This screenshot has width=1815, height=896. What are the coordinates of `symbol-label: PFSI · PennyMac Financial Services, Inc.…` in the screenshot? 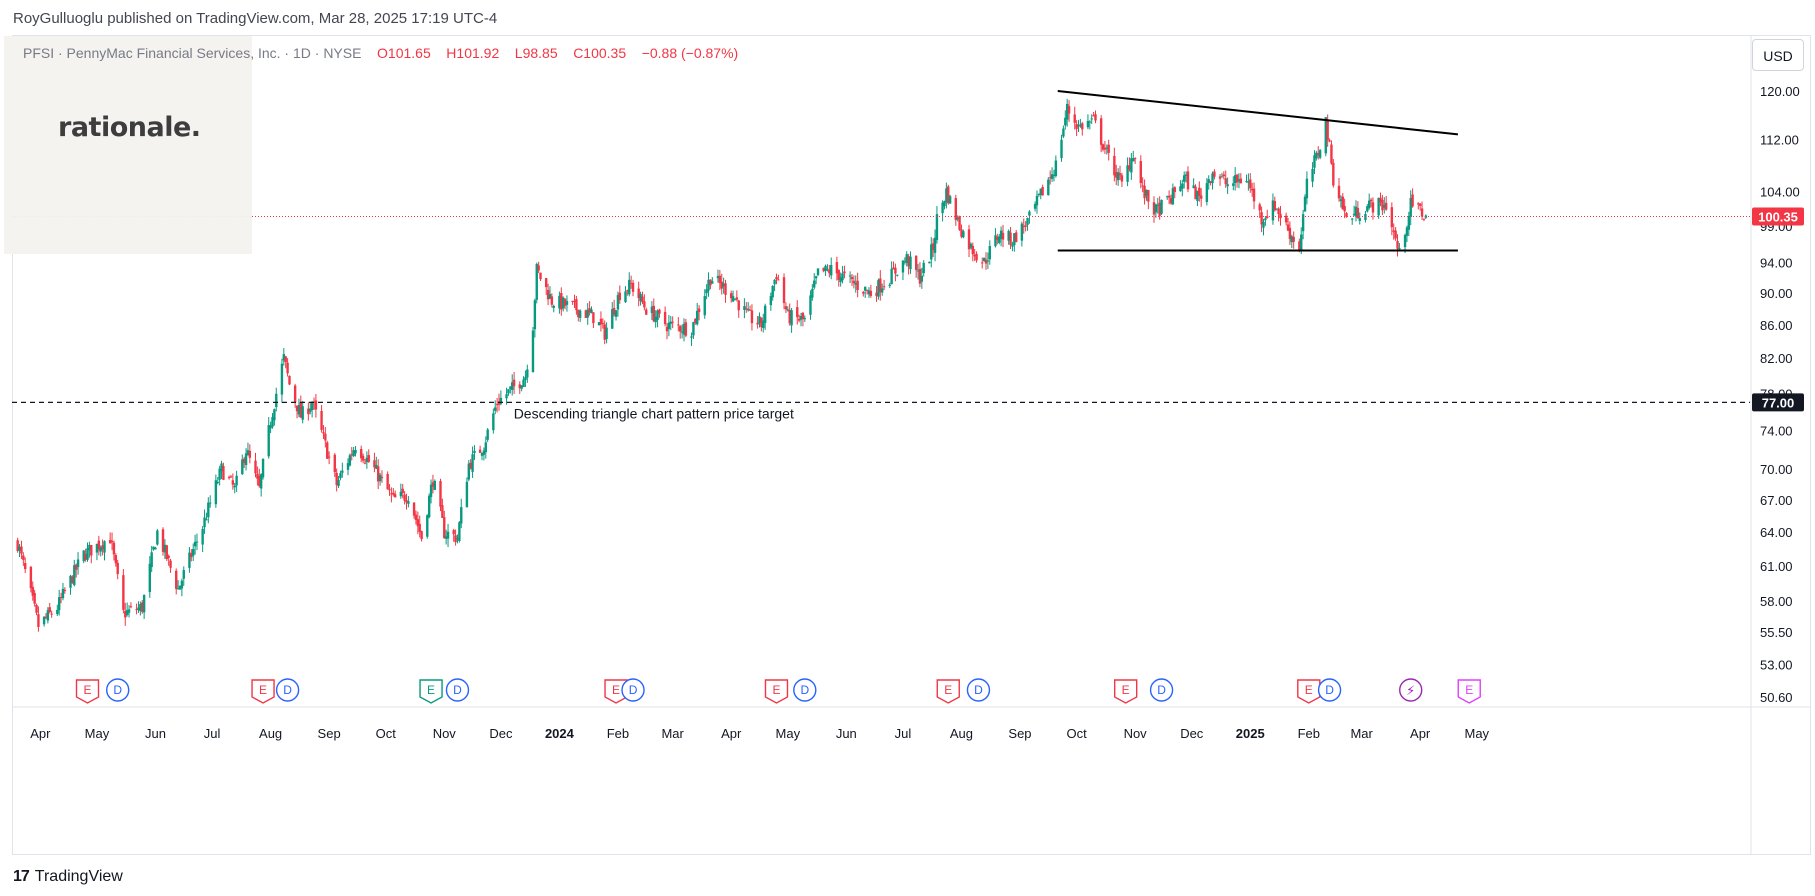 It's located at (192, 53).